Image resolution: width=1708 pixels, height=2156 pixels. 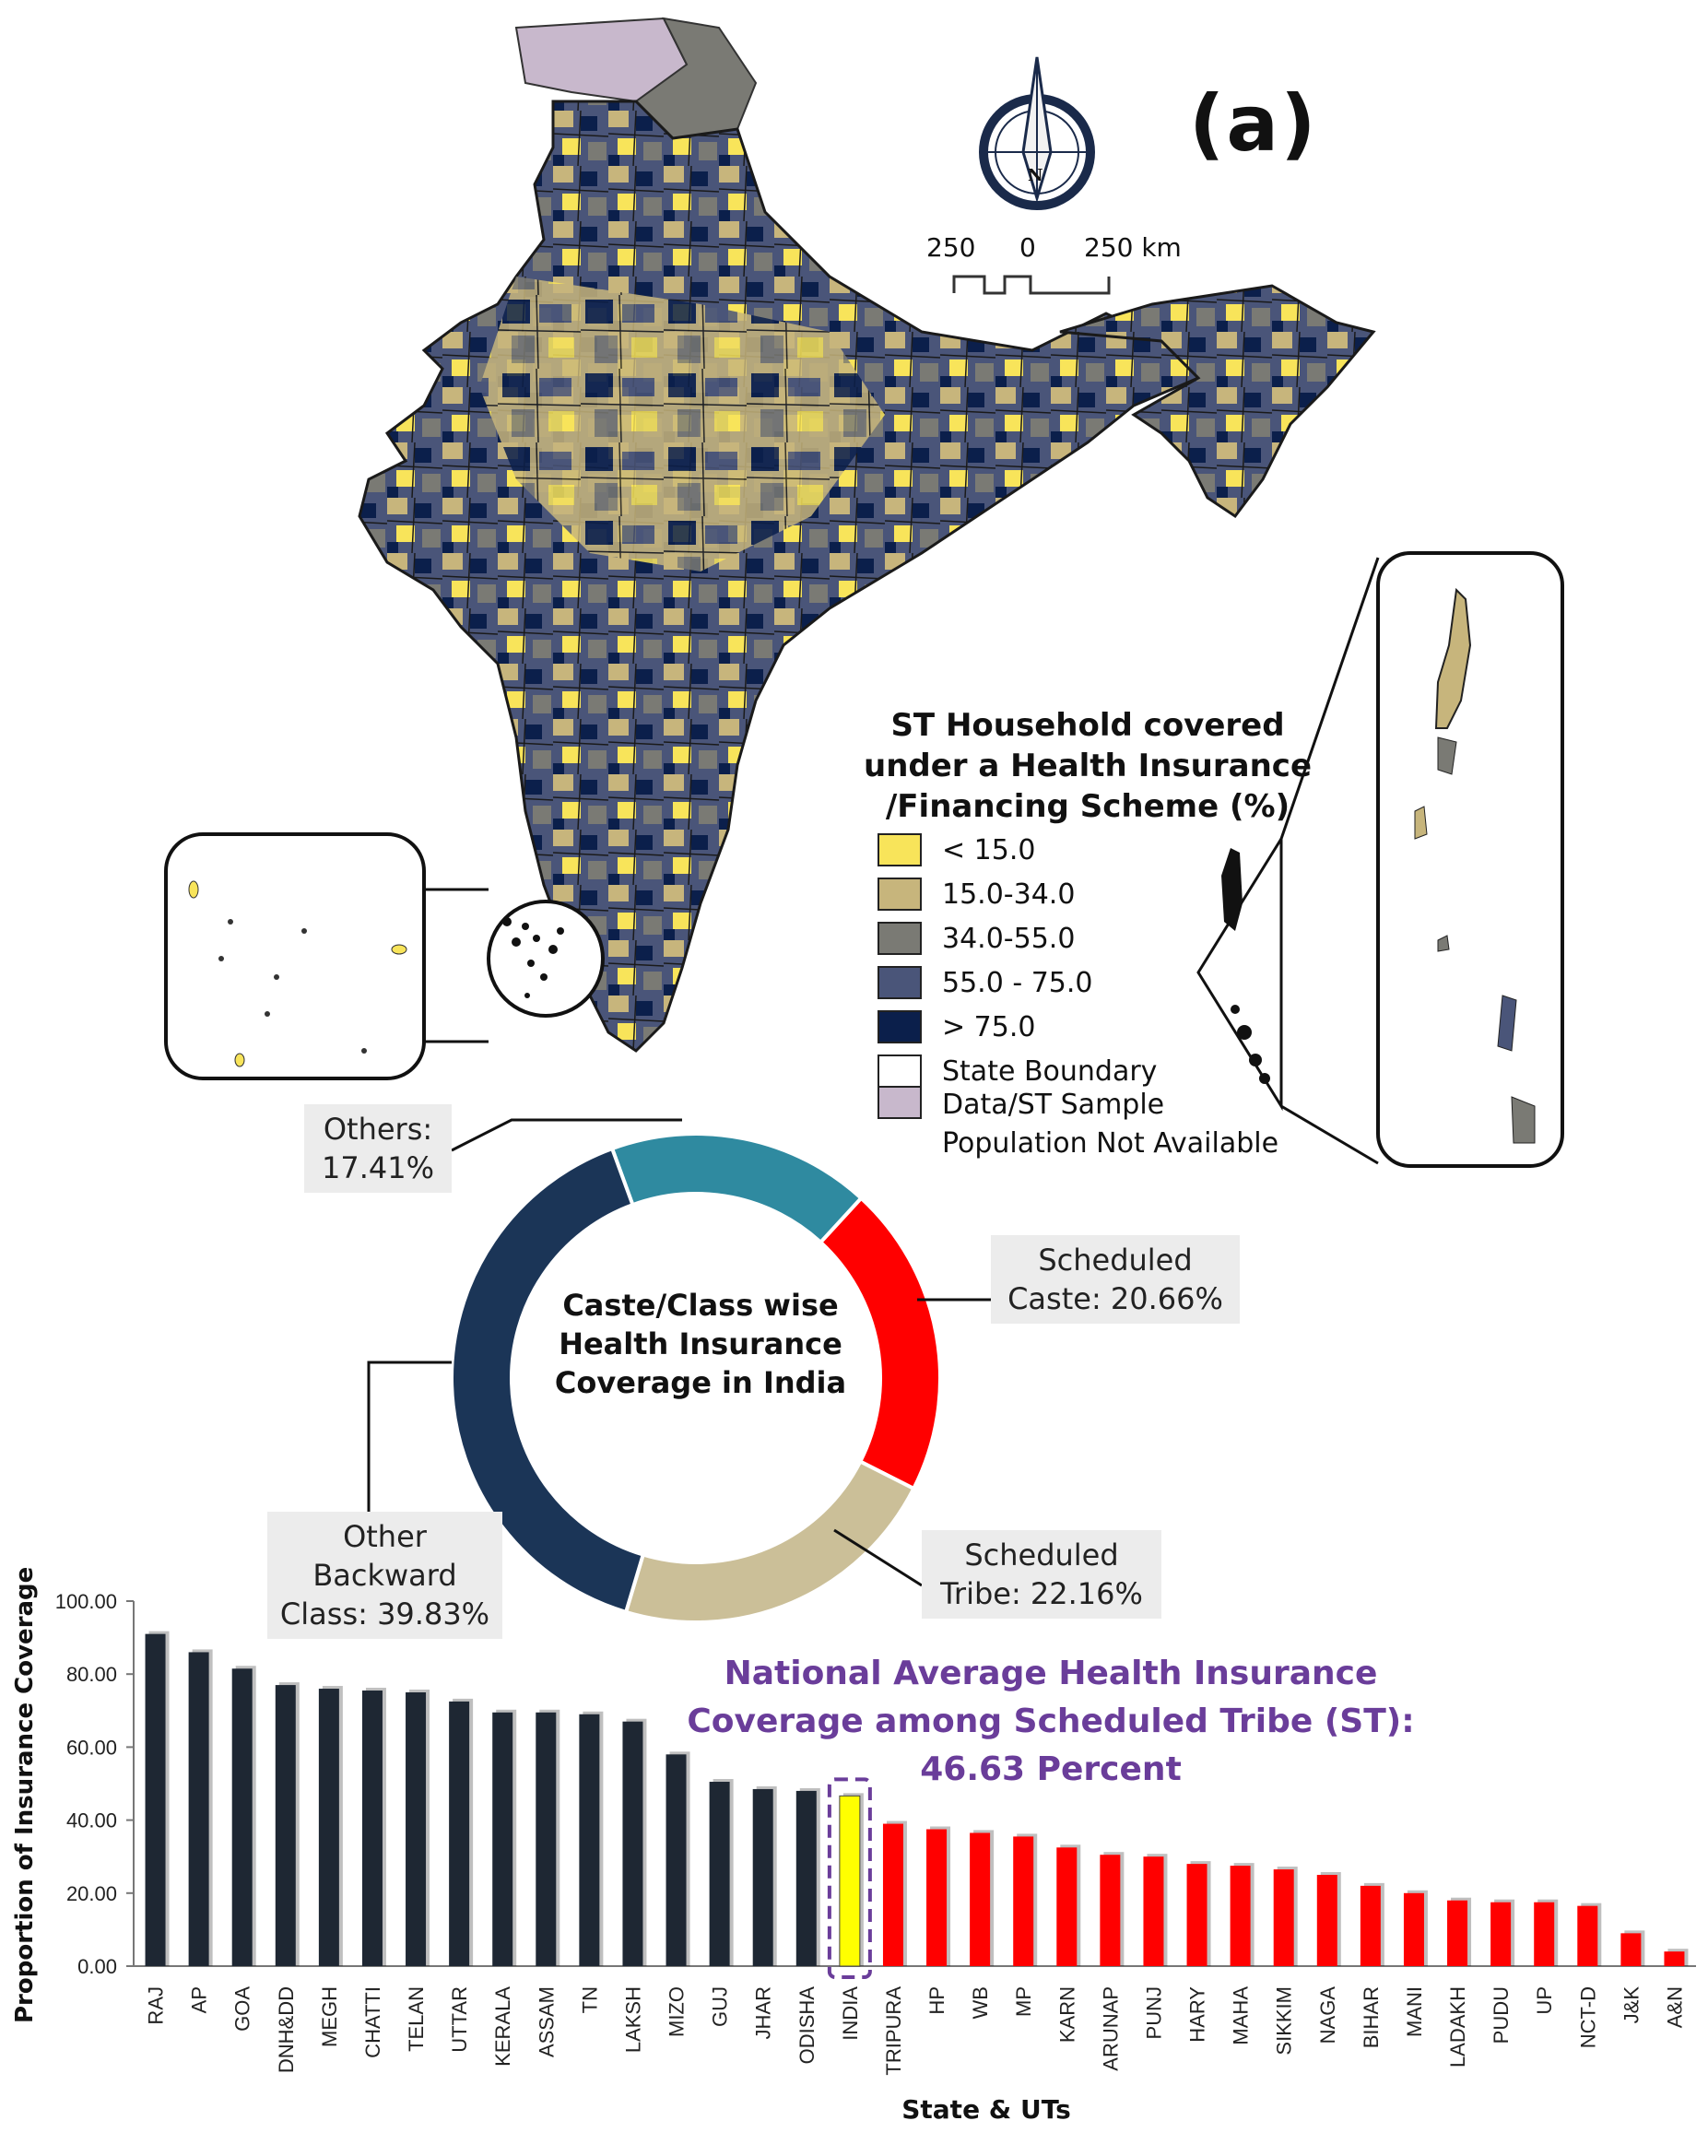 What do you see at coordinates (936, 2000) in the screenshot?
I see `x-tick-label: HP` at bounding box center [936, 2000].